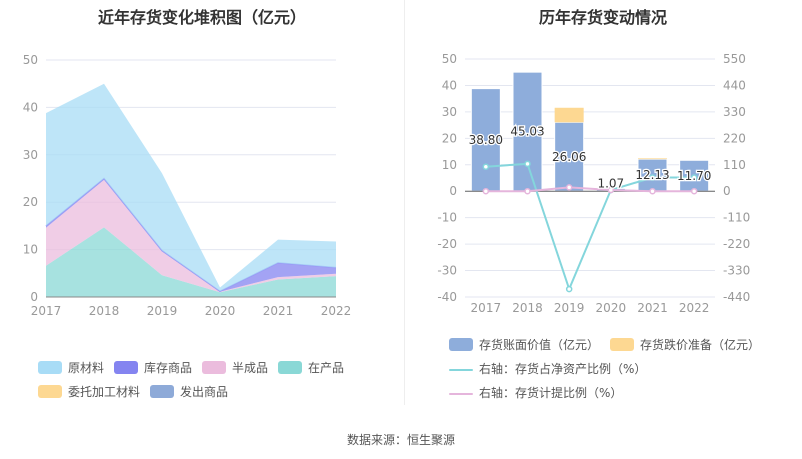 The width and height of the screenshot is (802, 459). I want to click on area-在产品, so click(191, 262).